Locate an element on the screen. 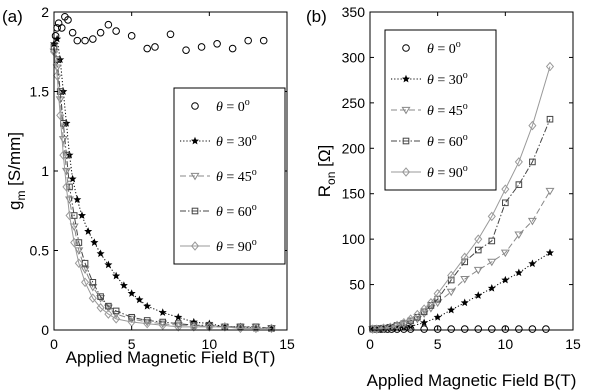 The width and height of the screenshot is (604, 392). legend-entry-theta-60: θ = 60o is located at coordinates (429, 141).